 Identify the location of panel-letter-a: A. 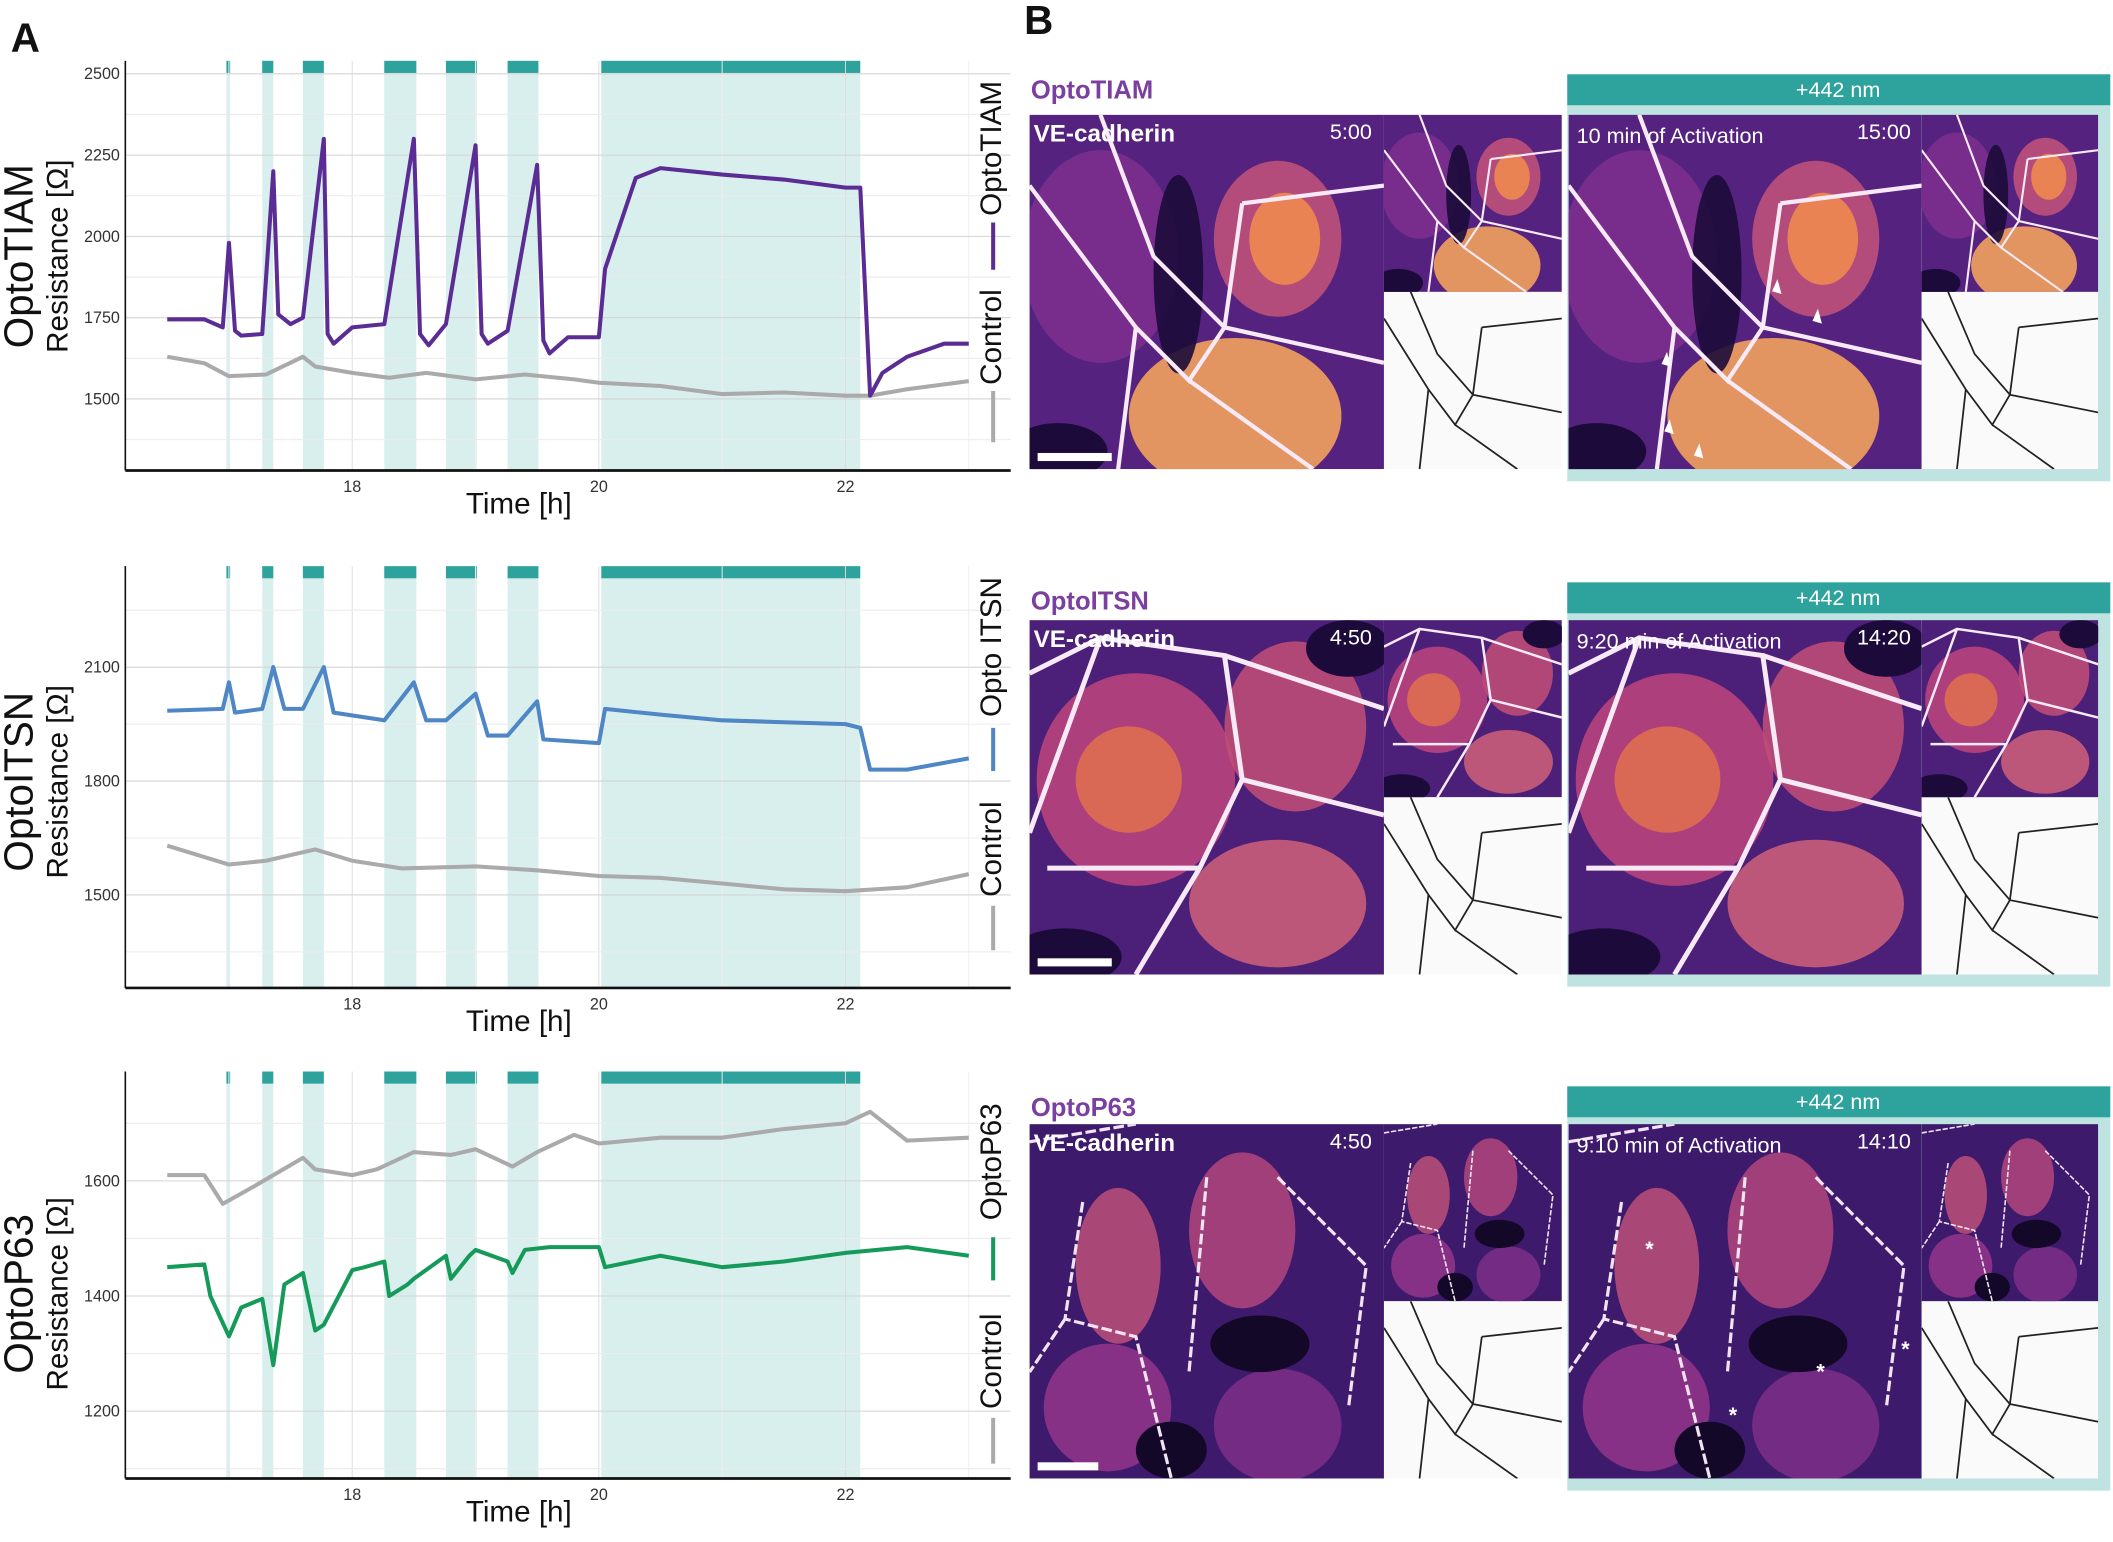
(25, 37).